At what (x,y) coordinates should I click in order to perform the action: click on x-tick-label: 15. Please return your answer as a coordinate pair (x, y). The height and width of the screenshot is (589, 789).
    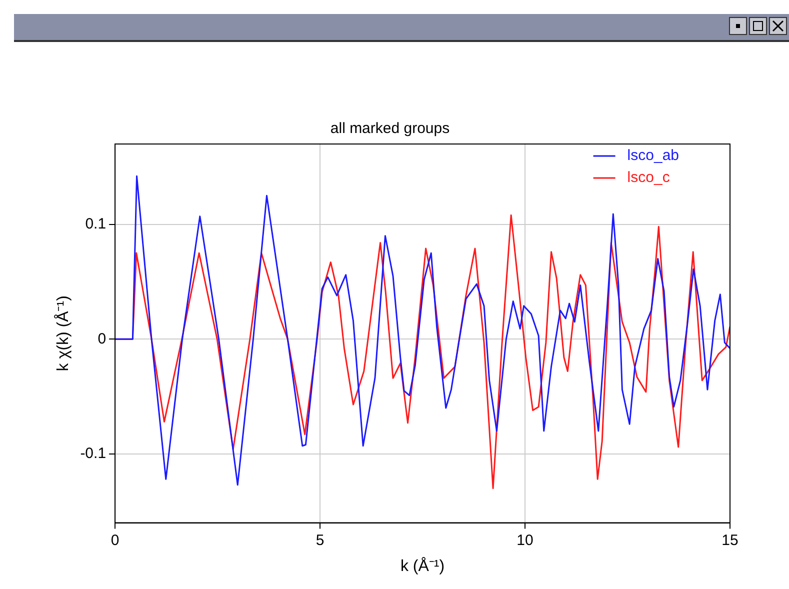
    Looking at the image, I should click on (730, 540).